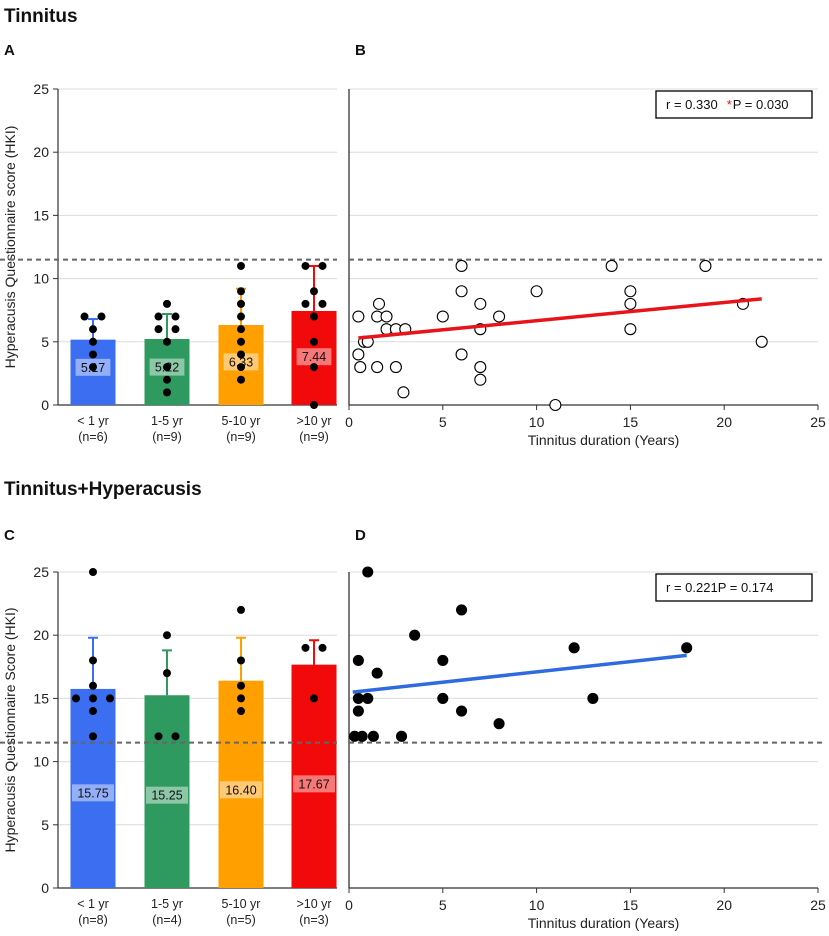 The image size is (829, 936). What do you see at coordinates (167, 421) in the screenshot?
I see `category-label: 1-5 yr` at bounding box center [167, 421].